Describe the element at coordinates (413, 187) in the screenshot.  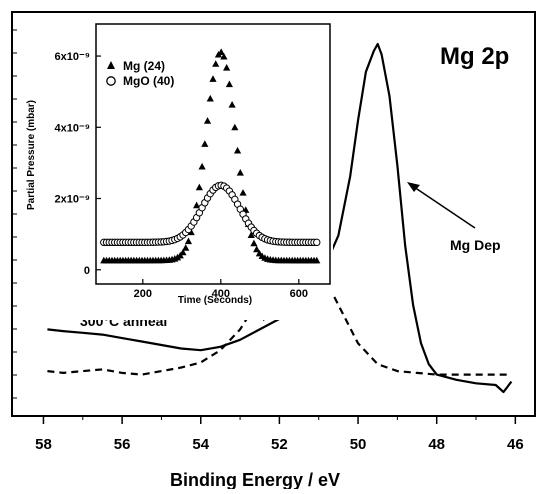
I see `annotation-mg-dep-arrowhead` at that location.